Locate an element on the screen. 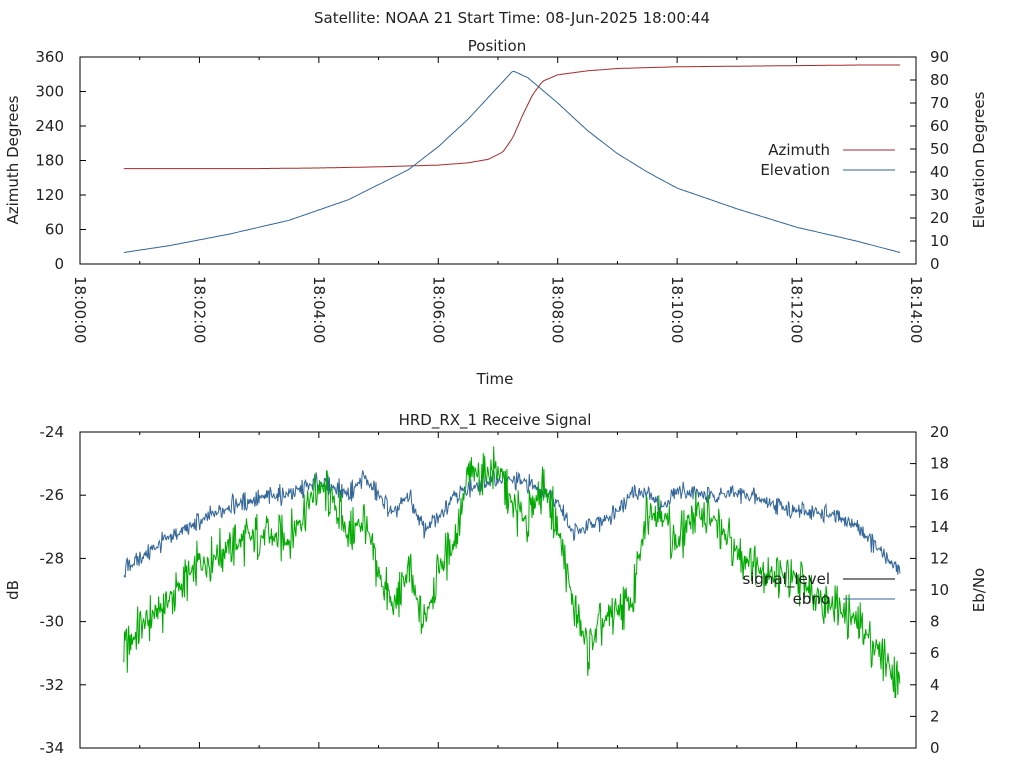 The height and width of the screenshot is (768, 1024). position-xtick-label: 18:00:00 is located at coordinates (80, 309).